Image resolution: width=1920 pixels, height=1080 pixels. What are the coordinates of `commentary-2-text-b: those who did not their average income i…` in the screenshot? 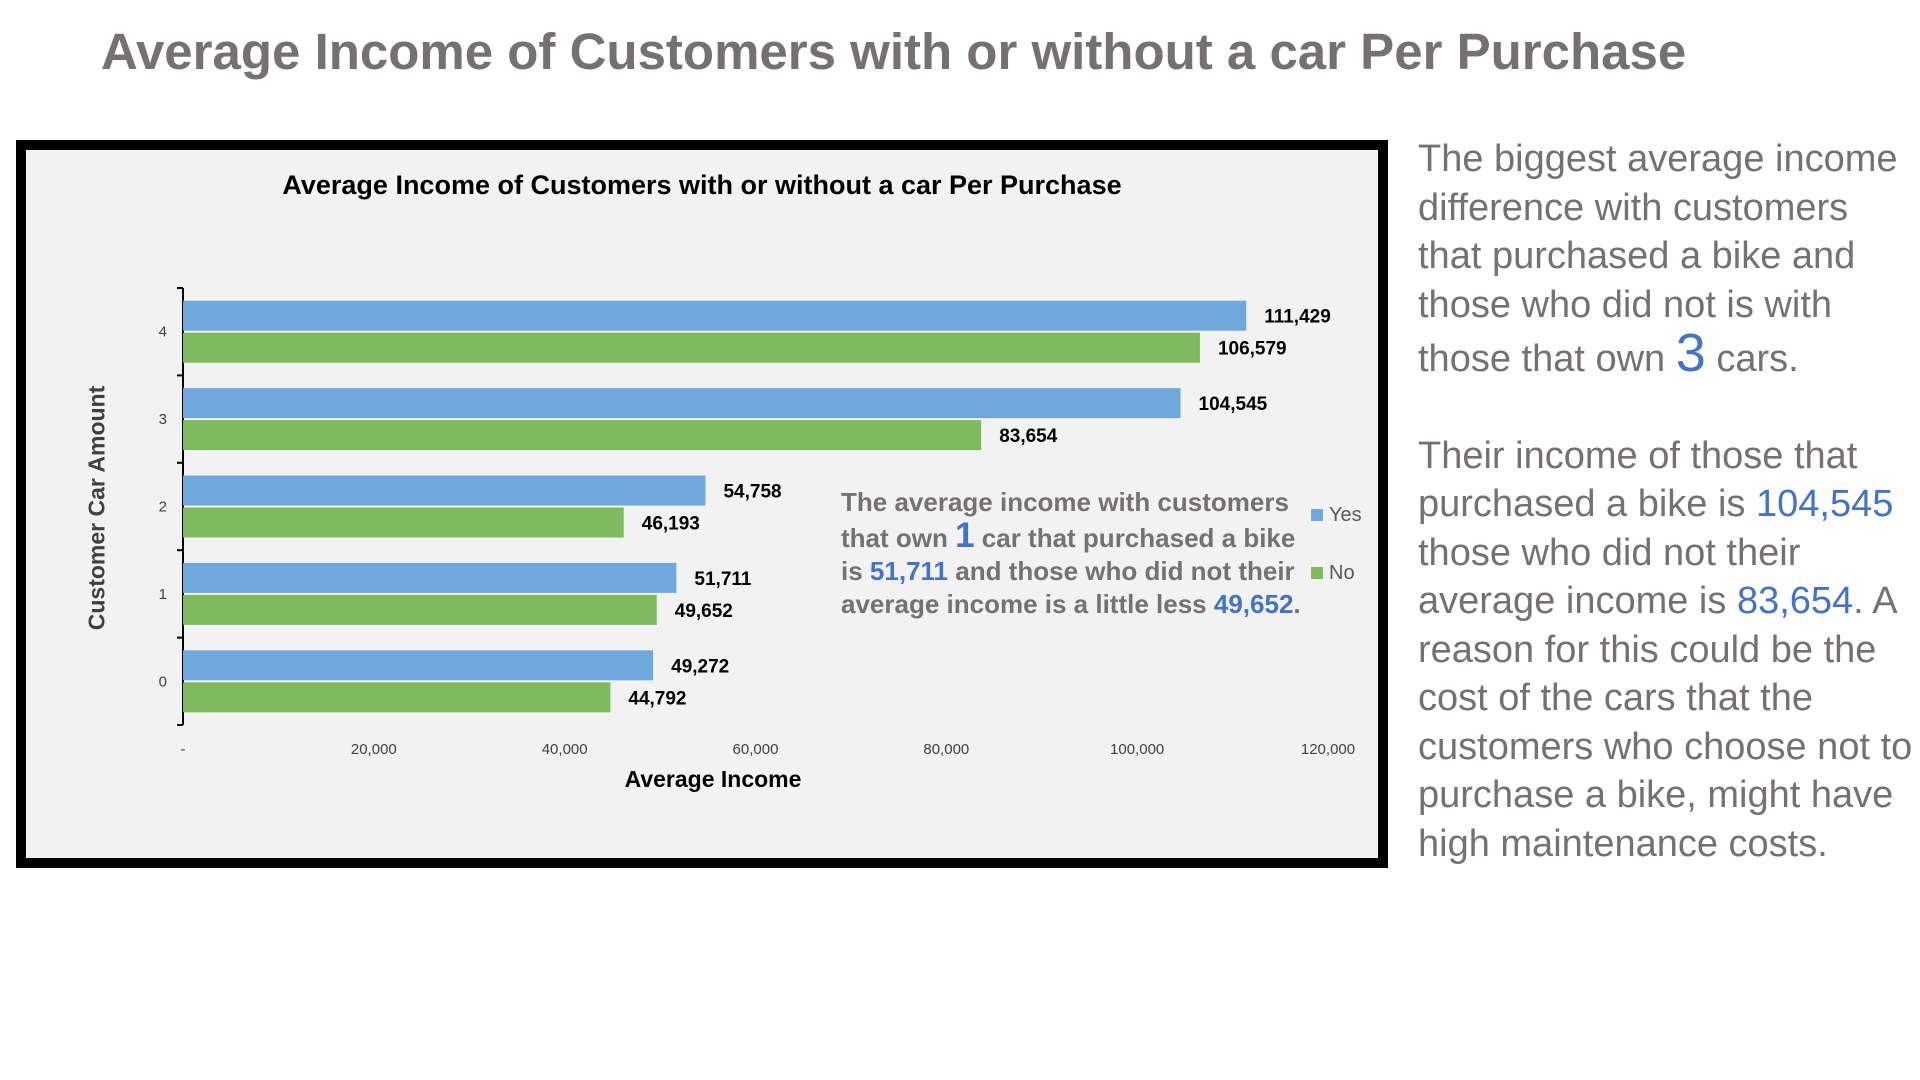 It's located at (1609, 577).